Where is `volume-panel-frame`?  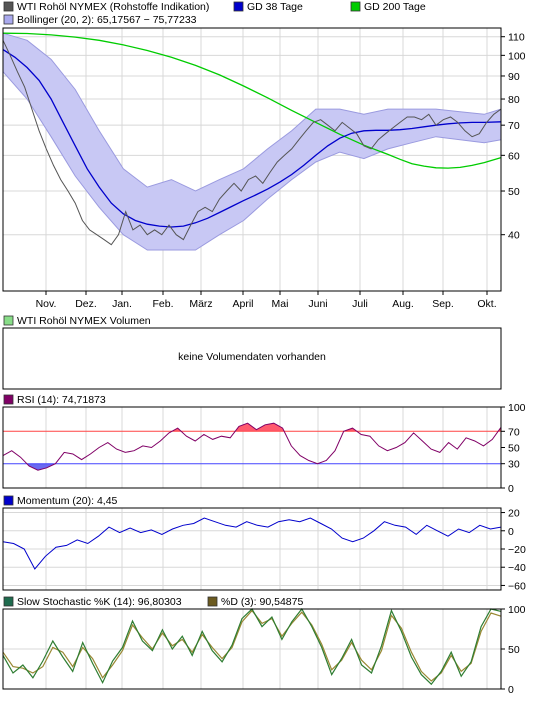 volume-panel-frame is located at coordinates (252, 358).